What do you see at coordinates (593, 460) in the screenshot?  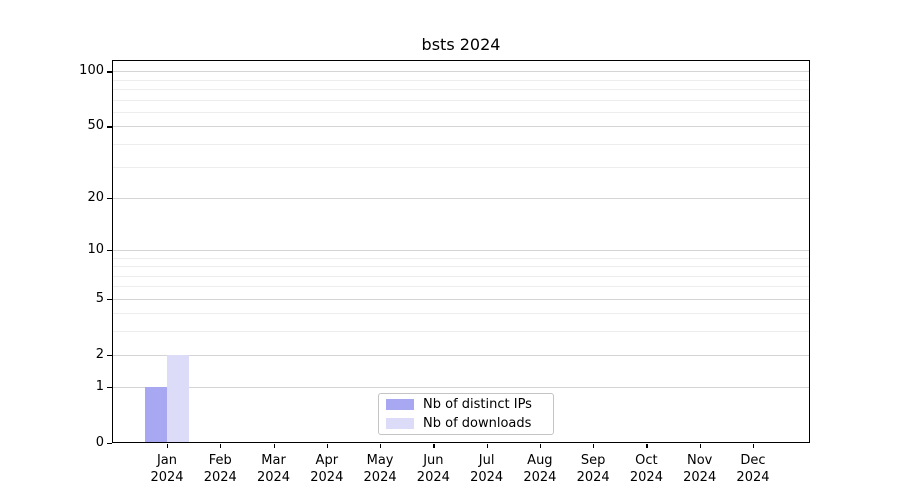 I see `x-tick-month: Sep` at bounding box center [593, 460].